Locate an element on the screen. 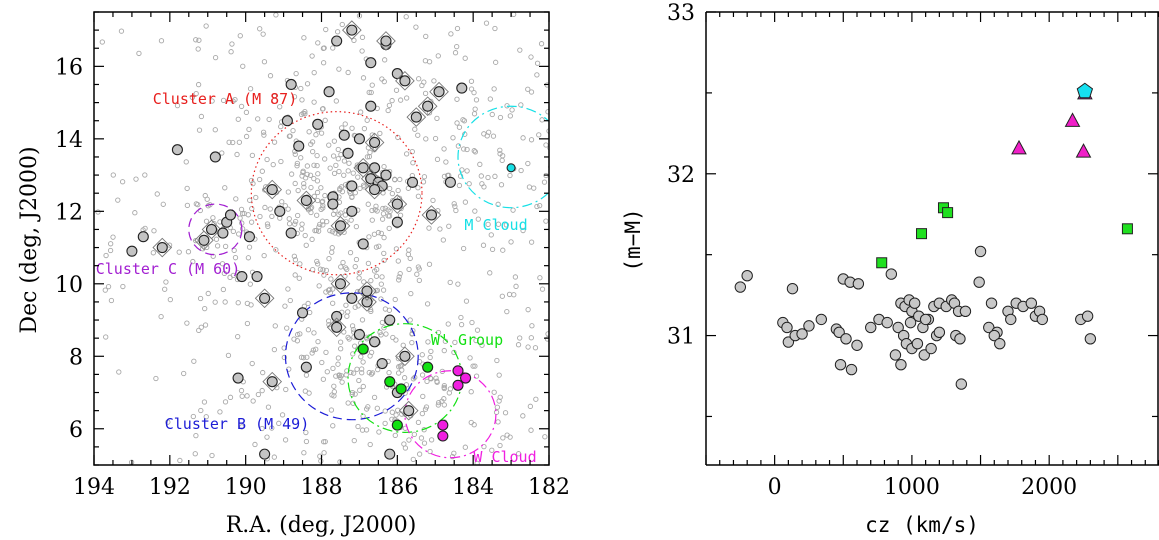 The height and width of the screenshot is (540, 1159). x-tick-label: 0 is located at coordinates (775, 487).